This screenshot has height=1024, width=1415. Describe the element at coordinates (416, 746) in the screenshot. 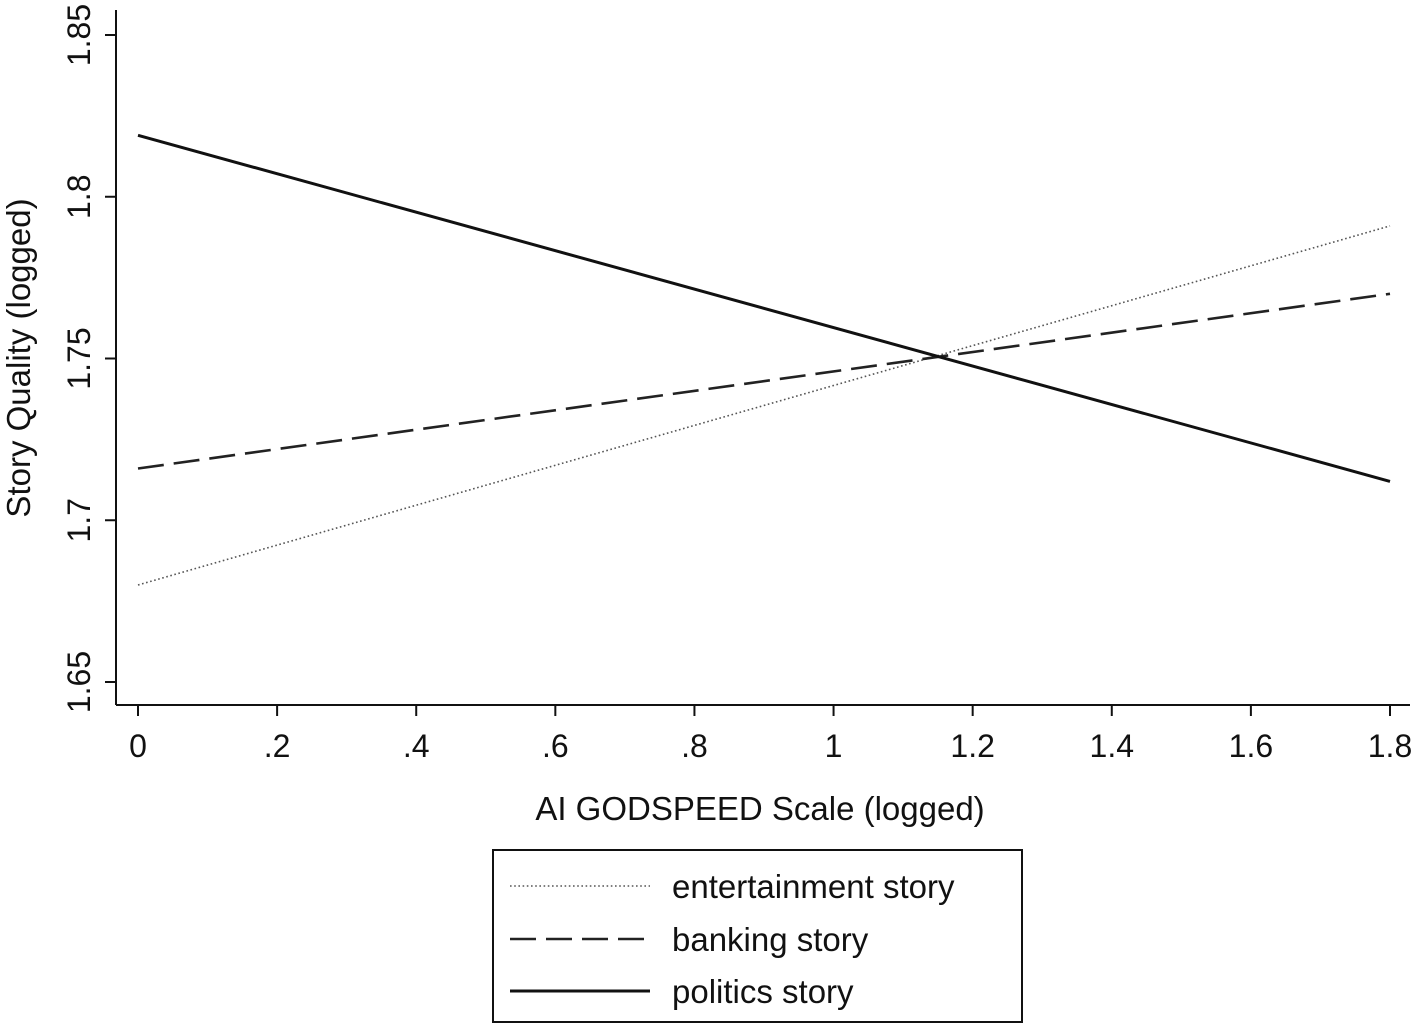

I see `x-tick-label: .4` at that location.